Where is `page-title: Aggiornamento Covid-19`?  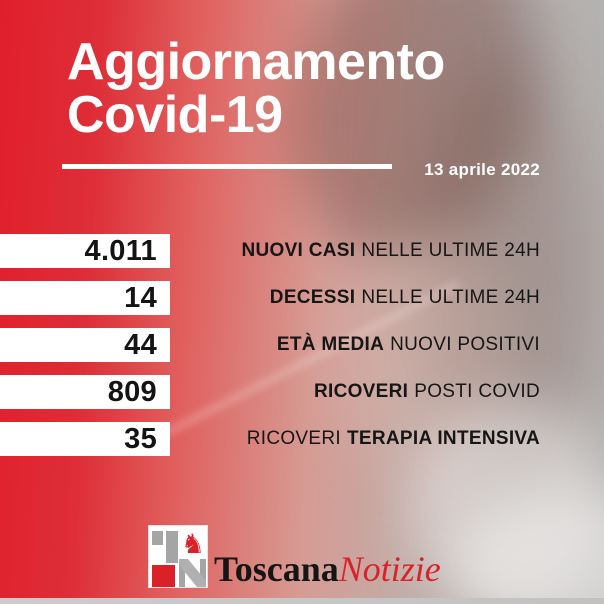 page-title: Aggiornamento Covid-19 is located at coordinates (256, 89).